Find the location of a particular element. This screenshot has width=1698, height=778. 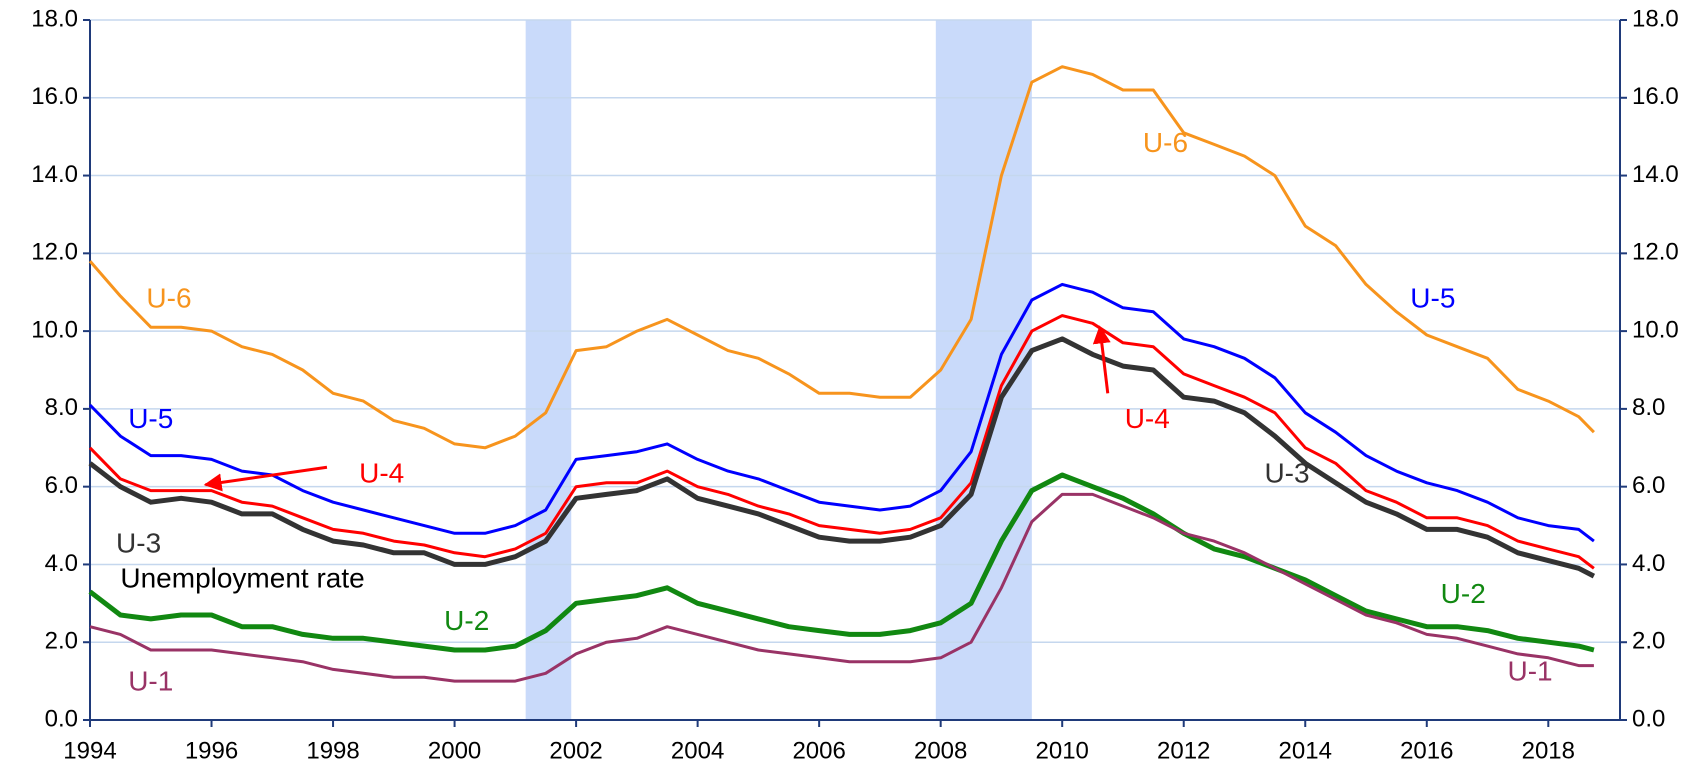

y-tick-label: 14.0 is located at coordinates (54, 174).